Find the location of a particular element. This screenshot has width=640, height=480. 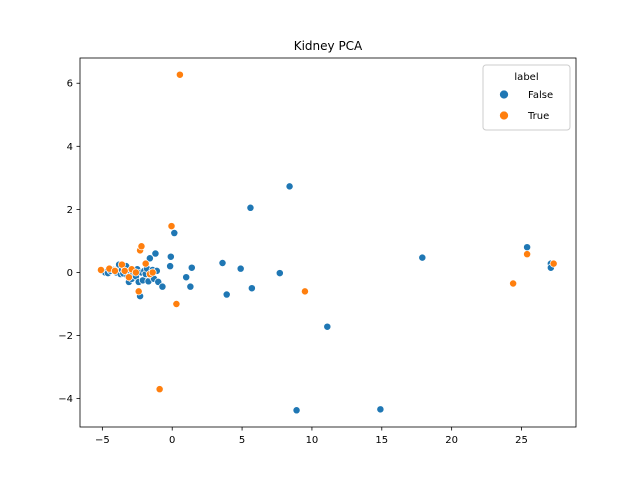

legend-items: False True is located at coordinates (526, 105).